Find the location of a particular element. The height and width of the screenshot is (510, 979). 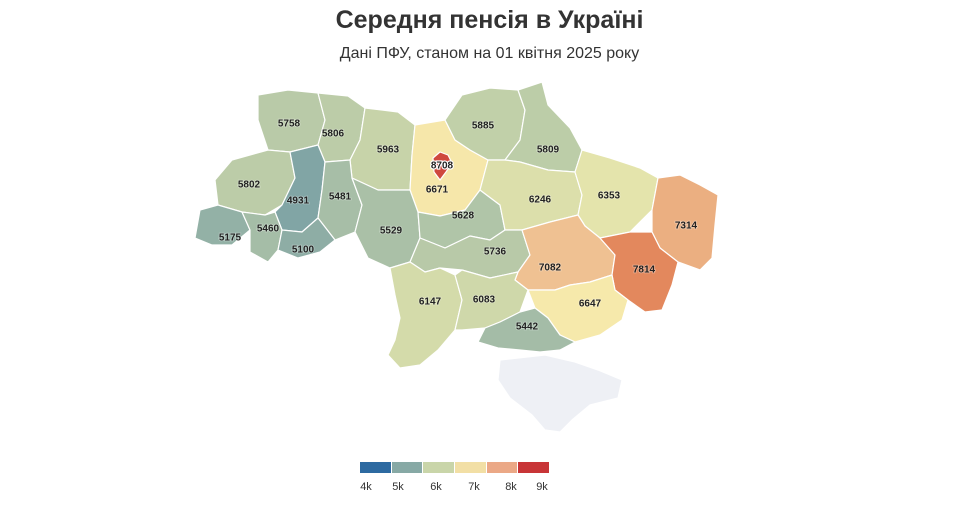

region-kyiv-city is located at coordinates (442, 166).